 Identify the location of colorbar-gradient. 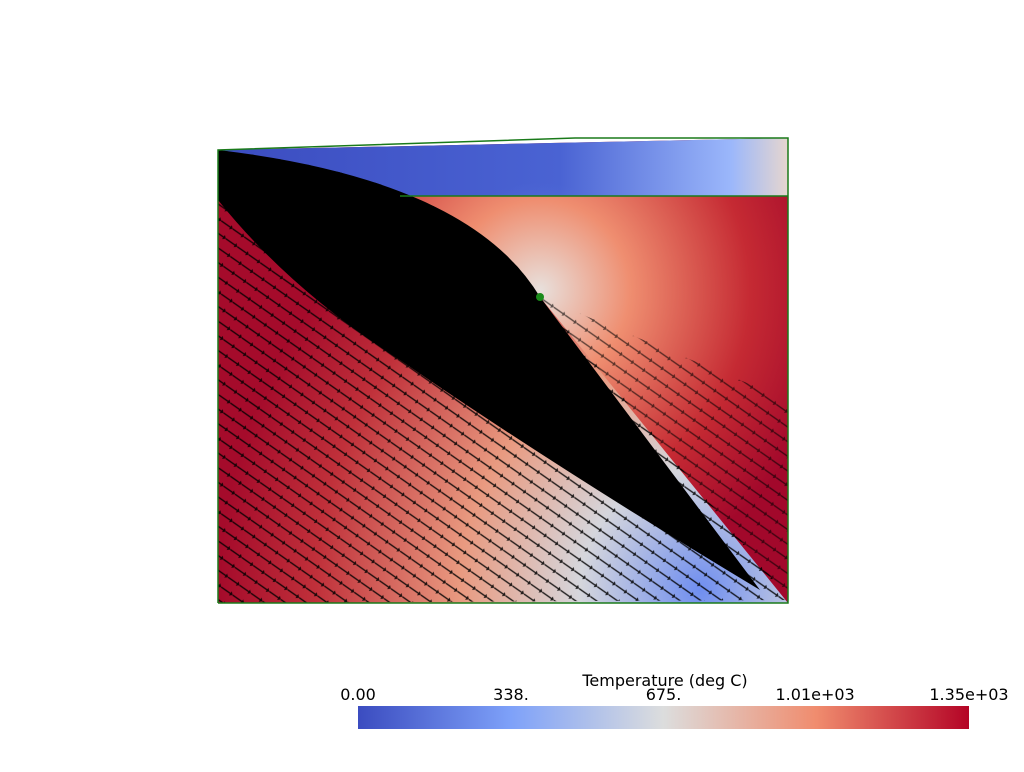
(663, 717).